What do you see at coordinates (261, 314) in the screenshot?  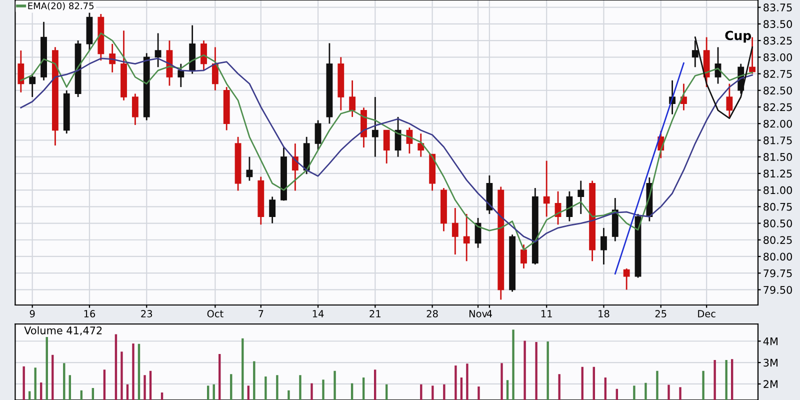 I see `x-tick-label: 7` at bounding box center [261, 314].